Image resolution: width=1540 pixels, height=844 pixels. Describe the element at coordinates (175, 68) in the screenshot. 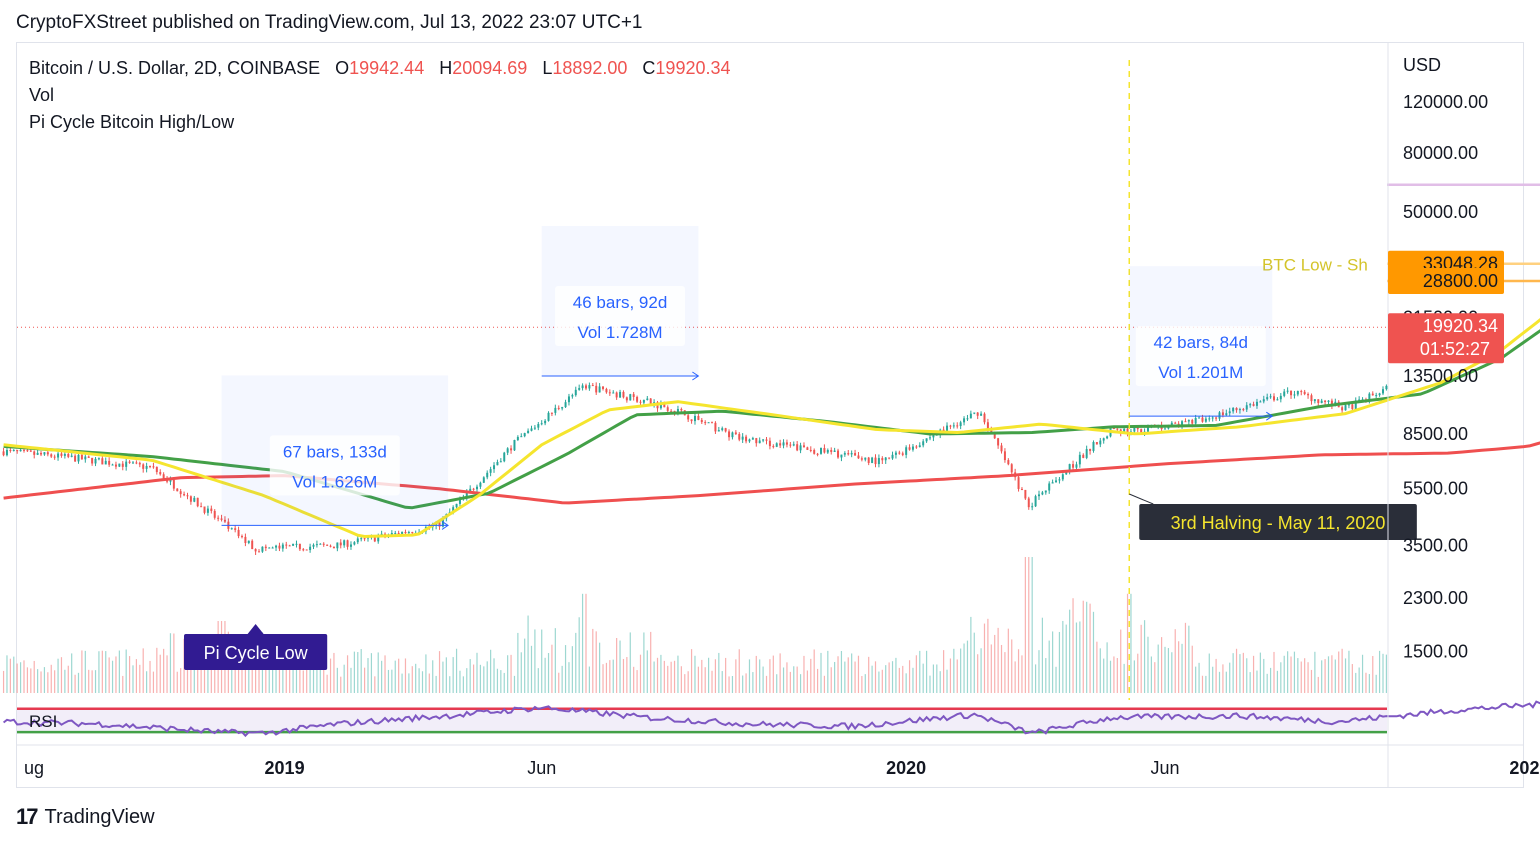

I see `legend-symbol: Bitcoin / U.S. Dollar, 2D, COINBASE` at that location.